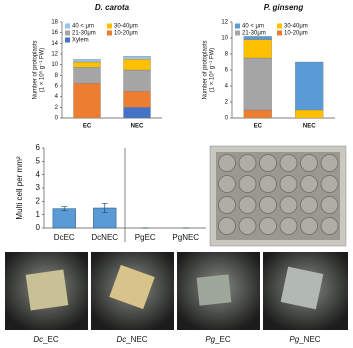 Image resolution: width=353 pixels, height=348 pixels. Describe the element at coordinates (278, 194) in the screenshot. I see `wells` at that location.